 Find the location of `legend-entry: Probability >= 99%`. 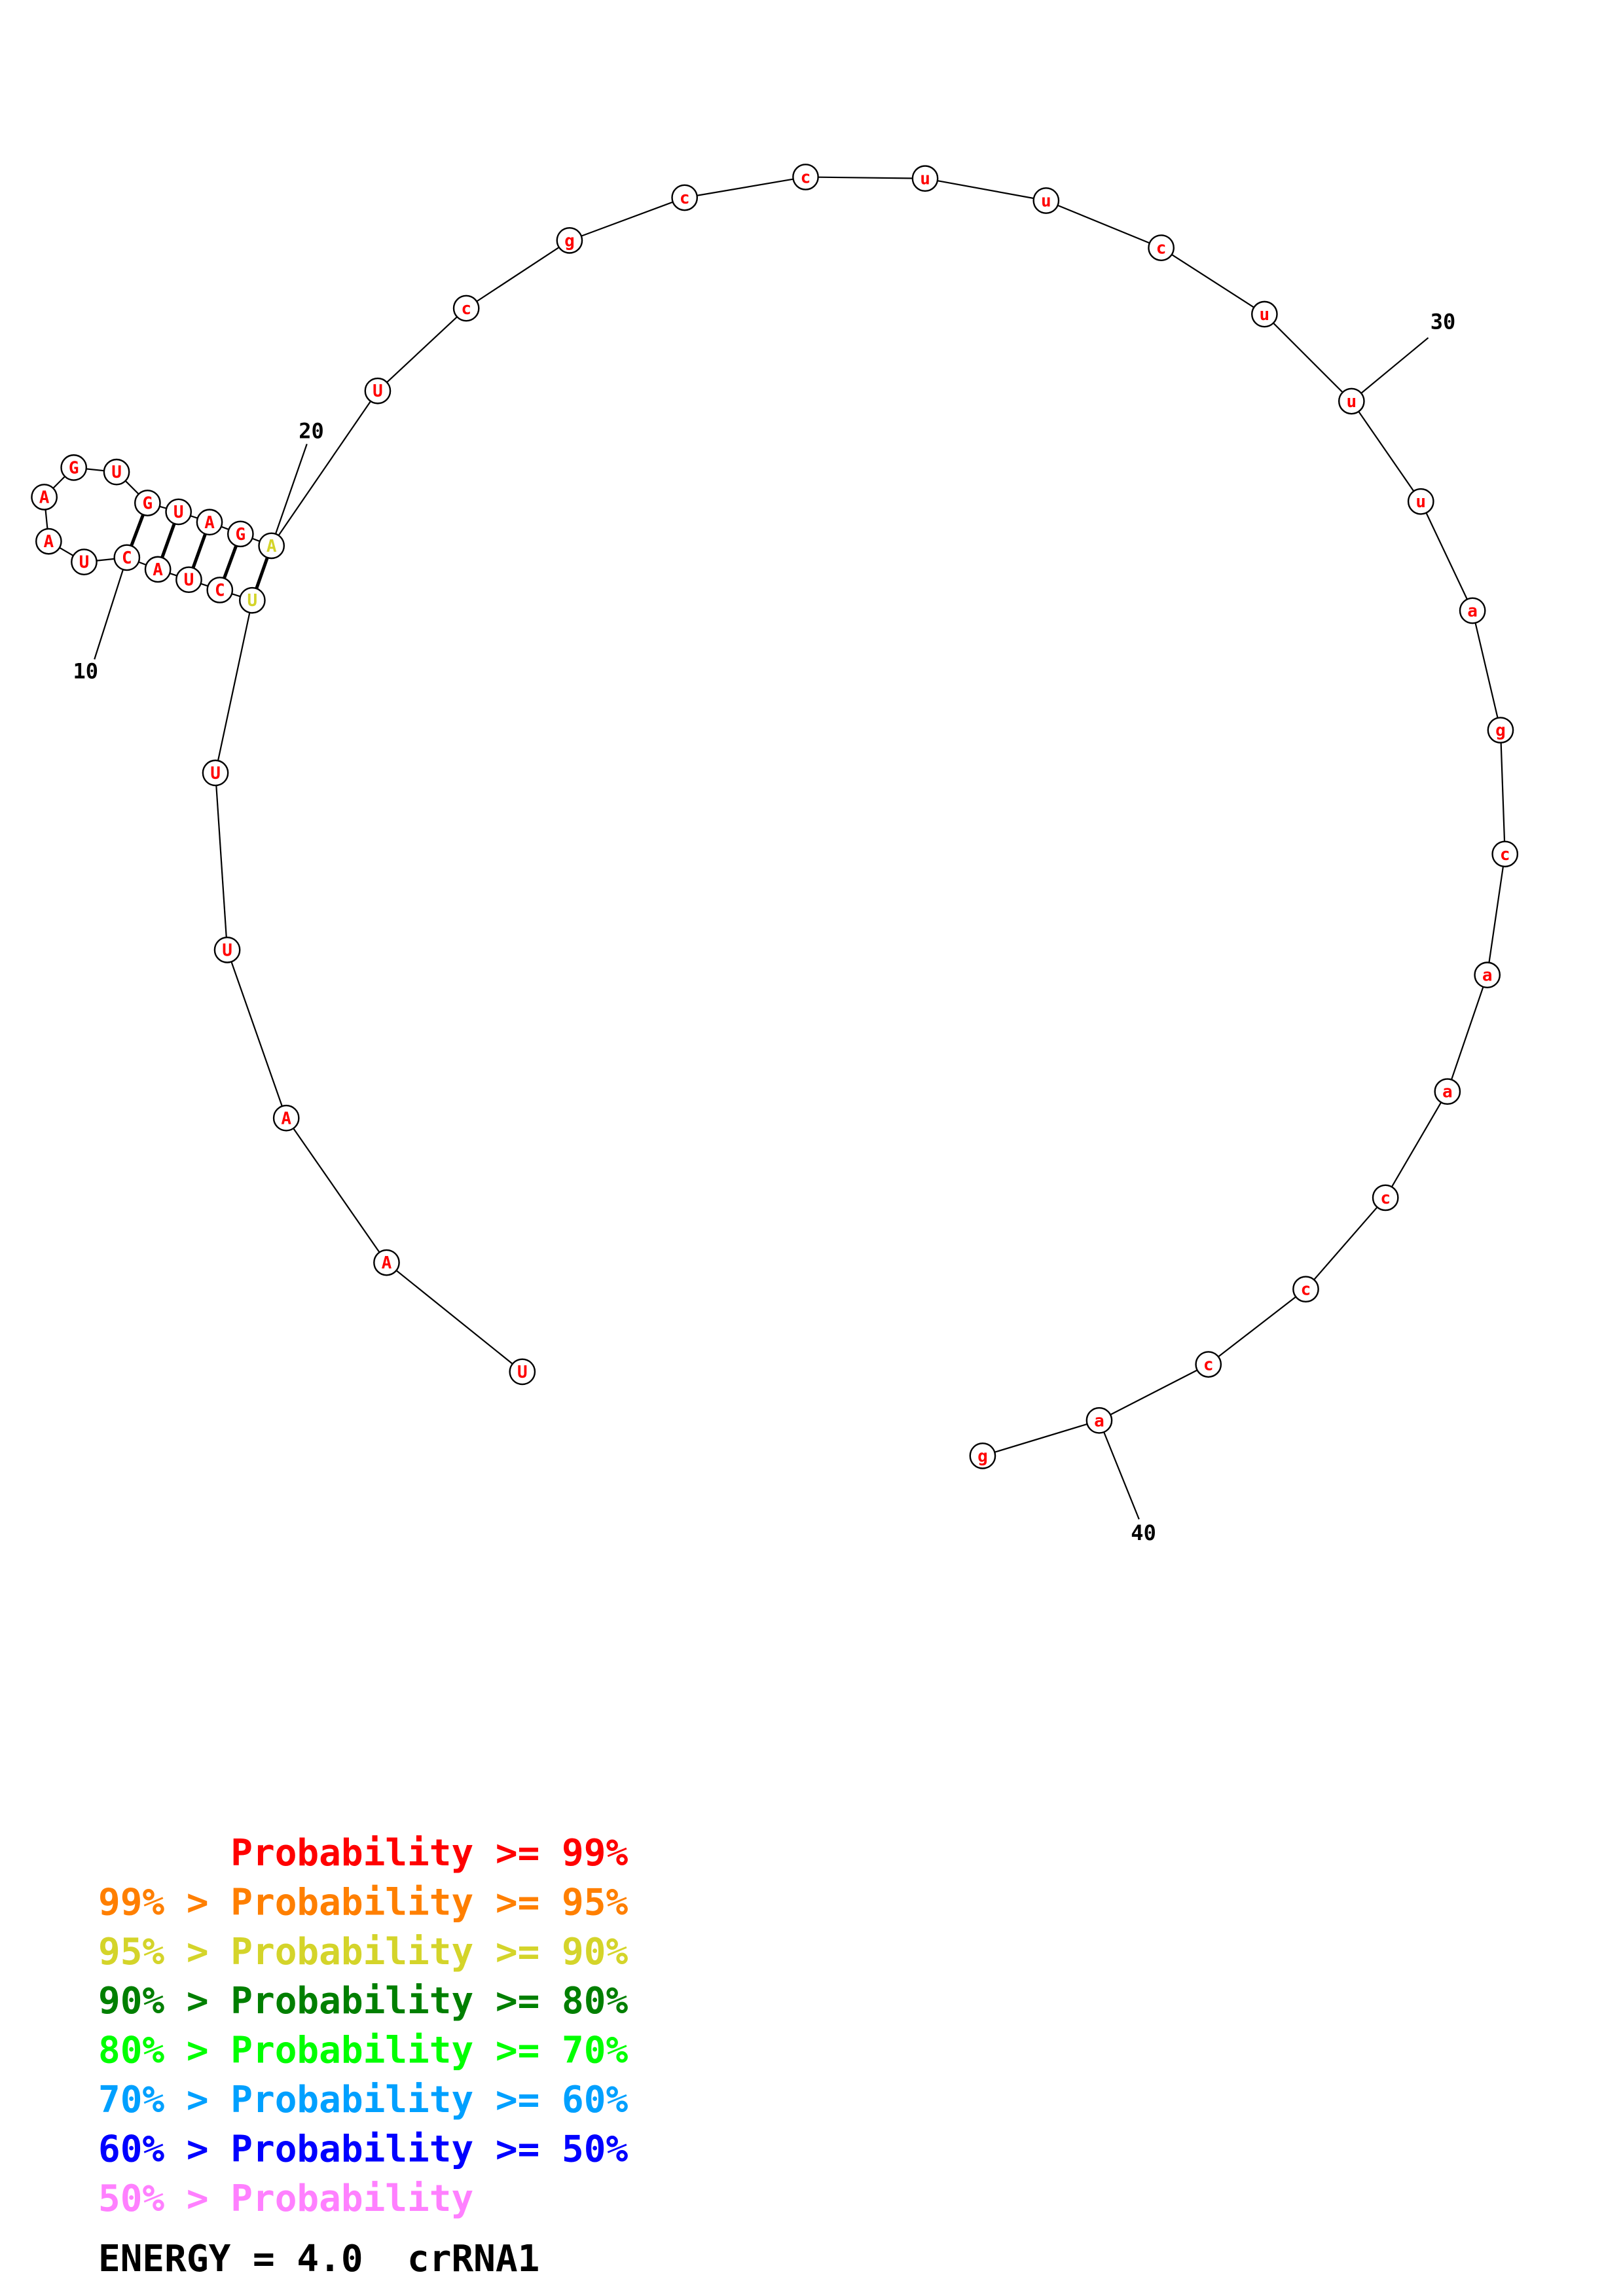

legend-entry: Probability >= 99% is located at coordinates (363, 1853).